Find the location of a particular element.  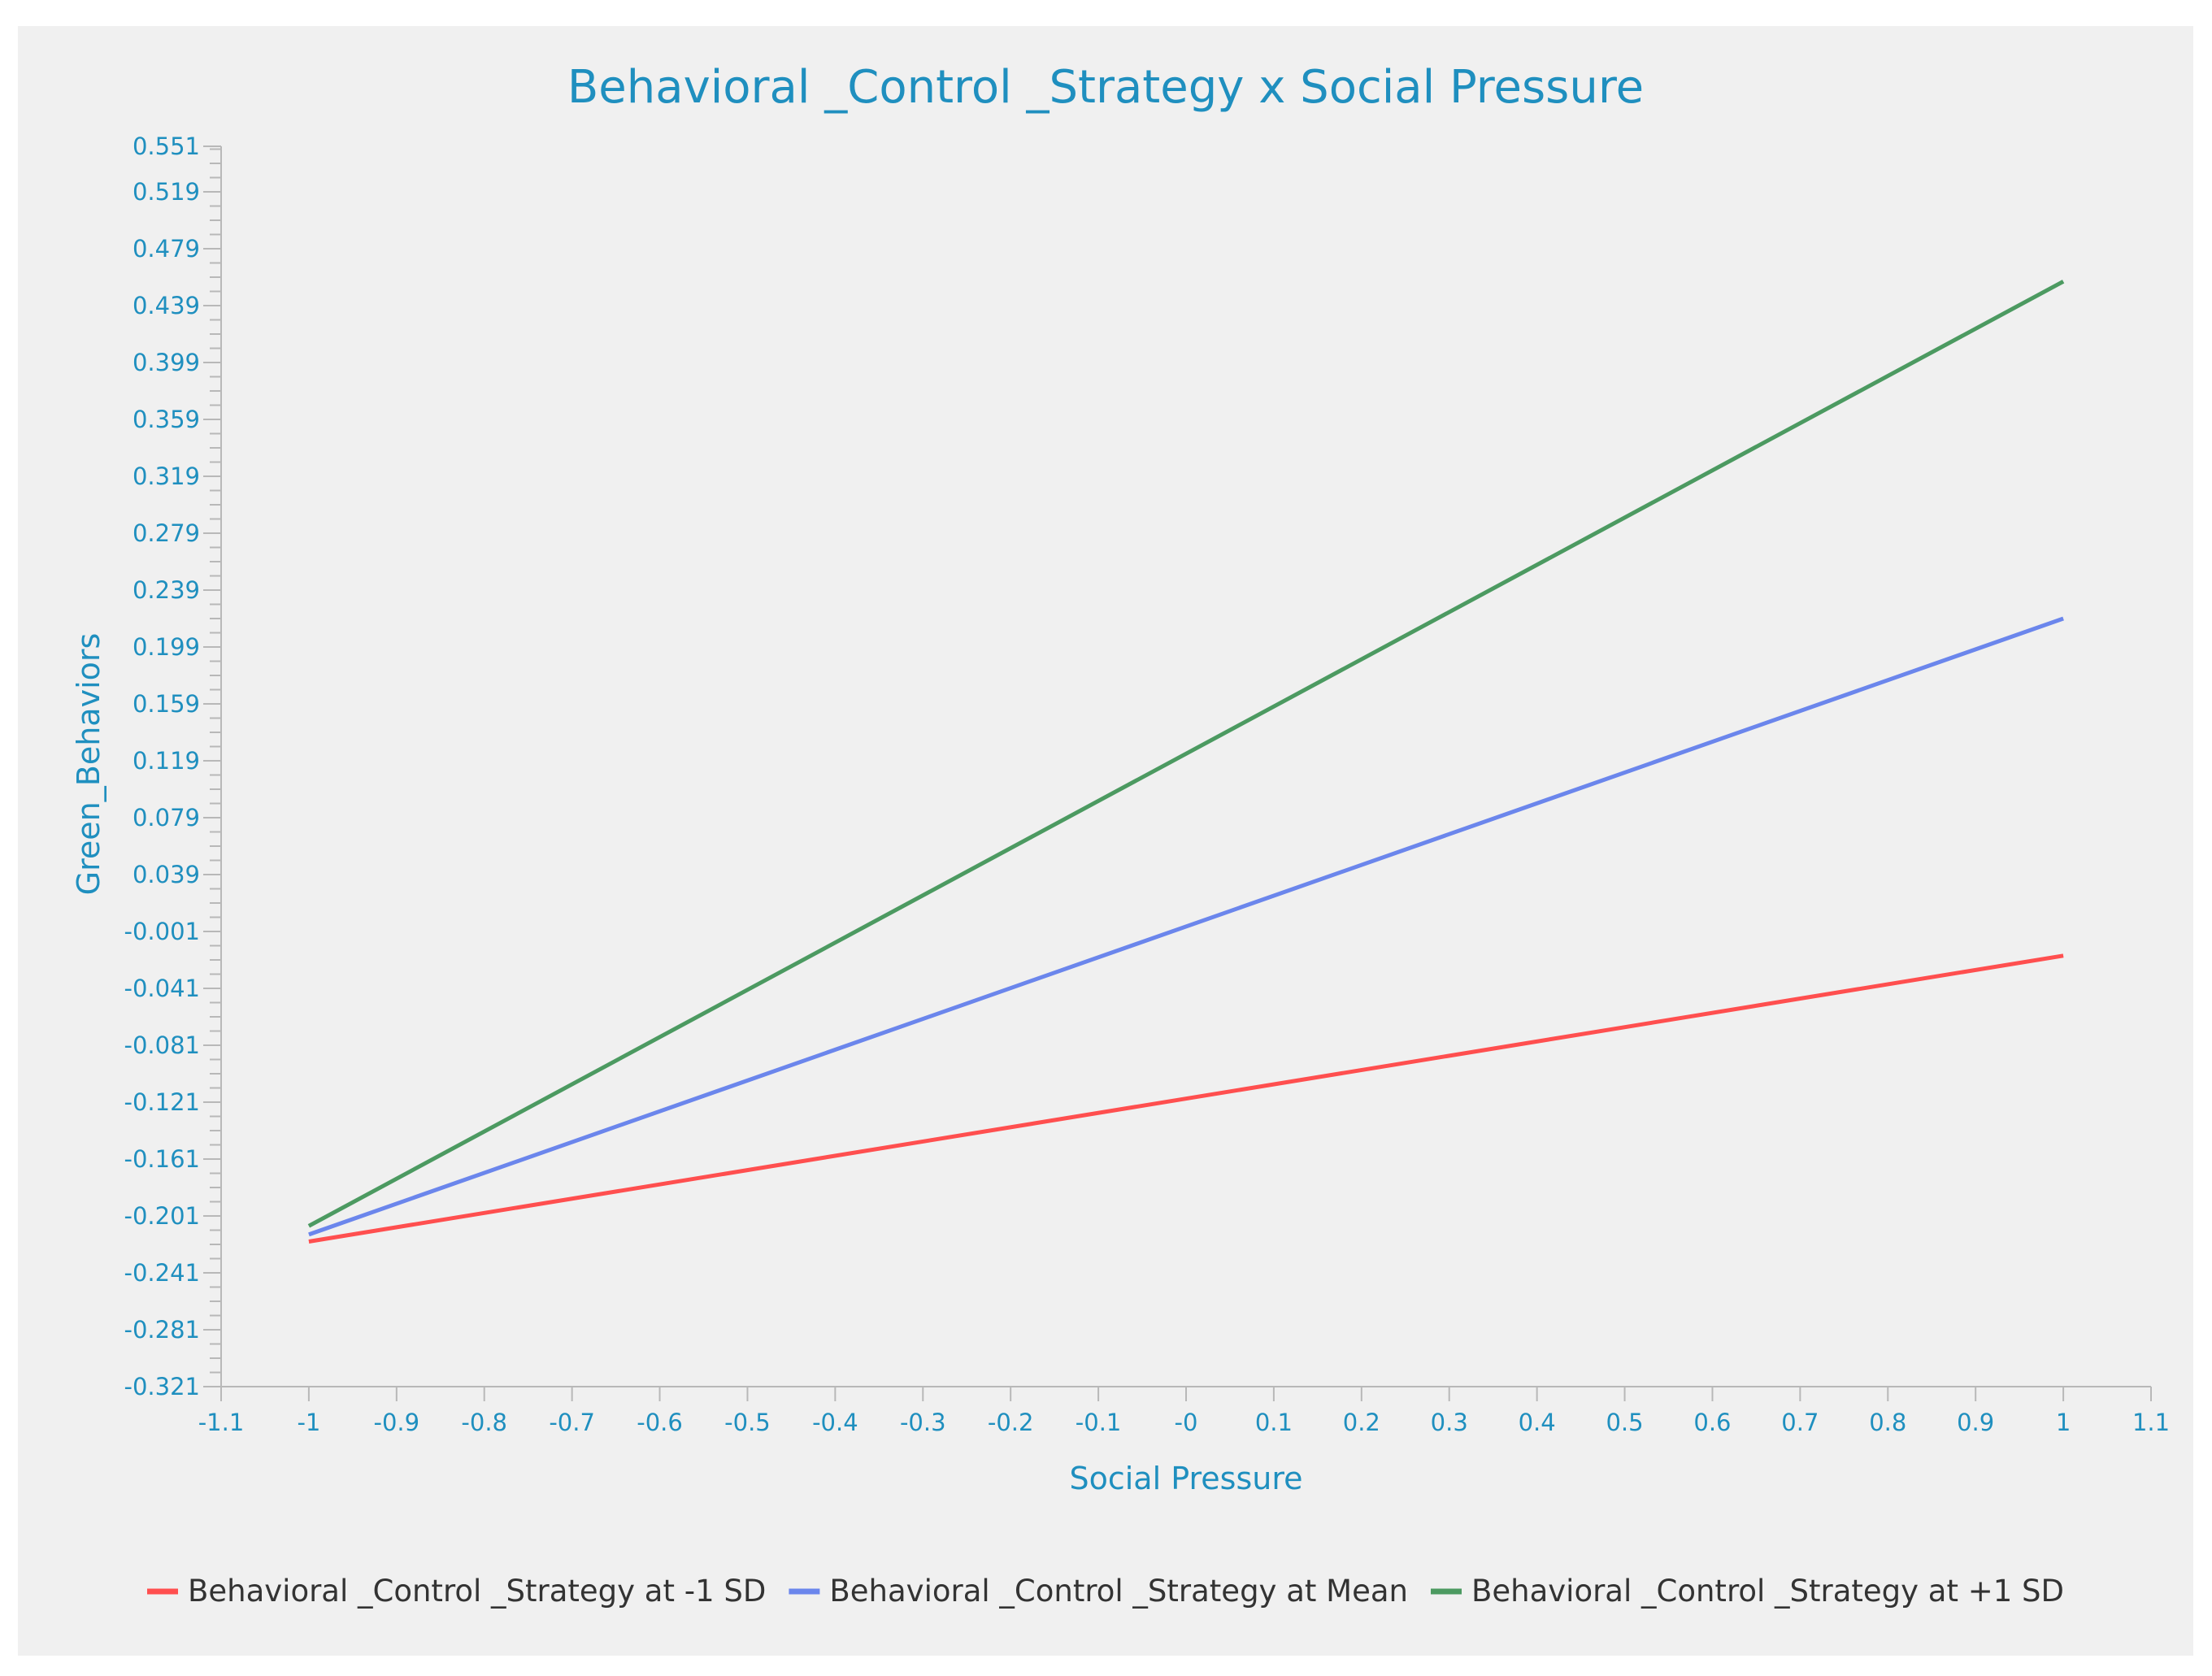

x-tick-label: 0.8 is located at coordinates (1887, 1422).